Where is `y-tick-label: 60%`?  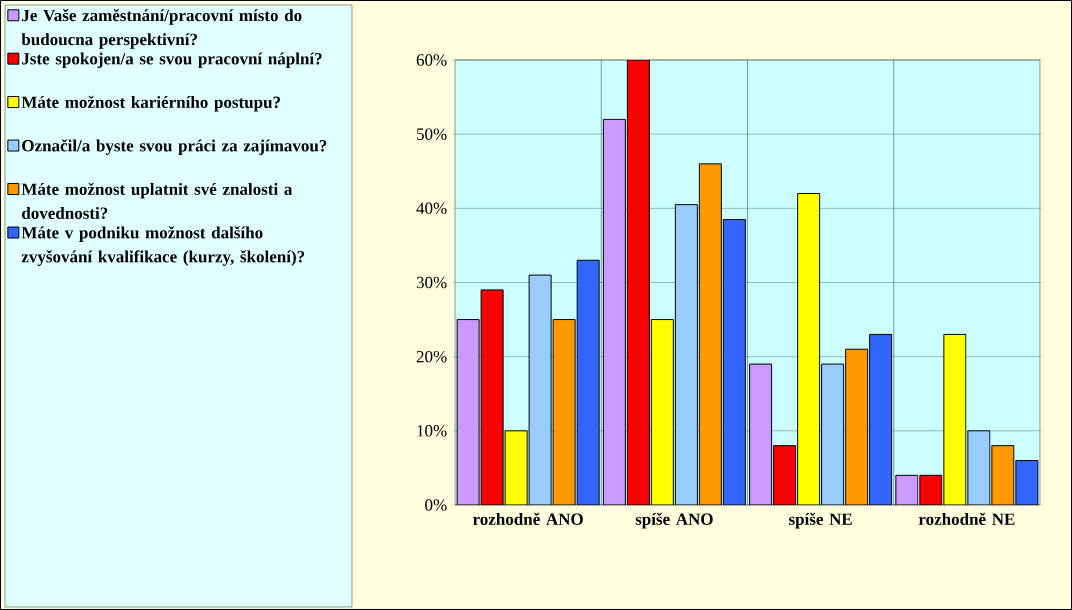
y-tick-label: 60% is located at coordinates (431, 60).